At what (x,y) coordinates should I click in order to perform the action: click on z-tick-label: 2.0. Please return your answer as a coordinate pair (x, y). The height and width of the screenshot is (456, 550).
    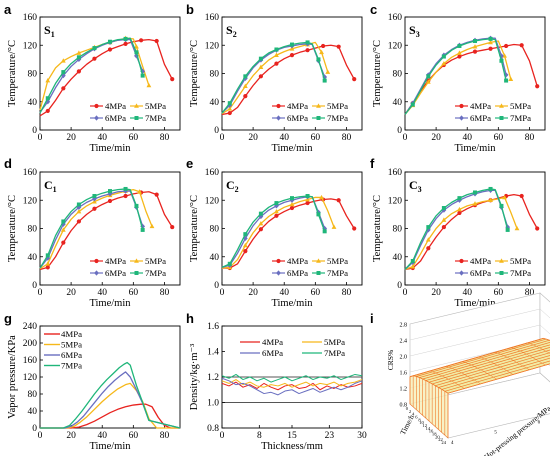
    Looking at the image, I should click on (404, 358).